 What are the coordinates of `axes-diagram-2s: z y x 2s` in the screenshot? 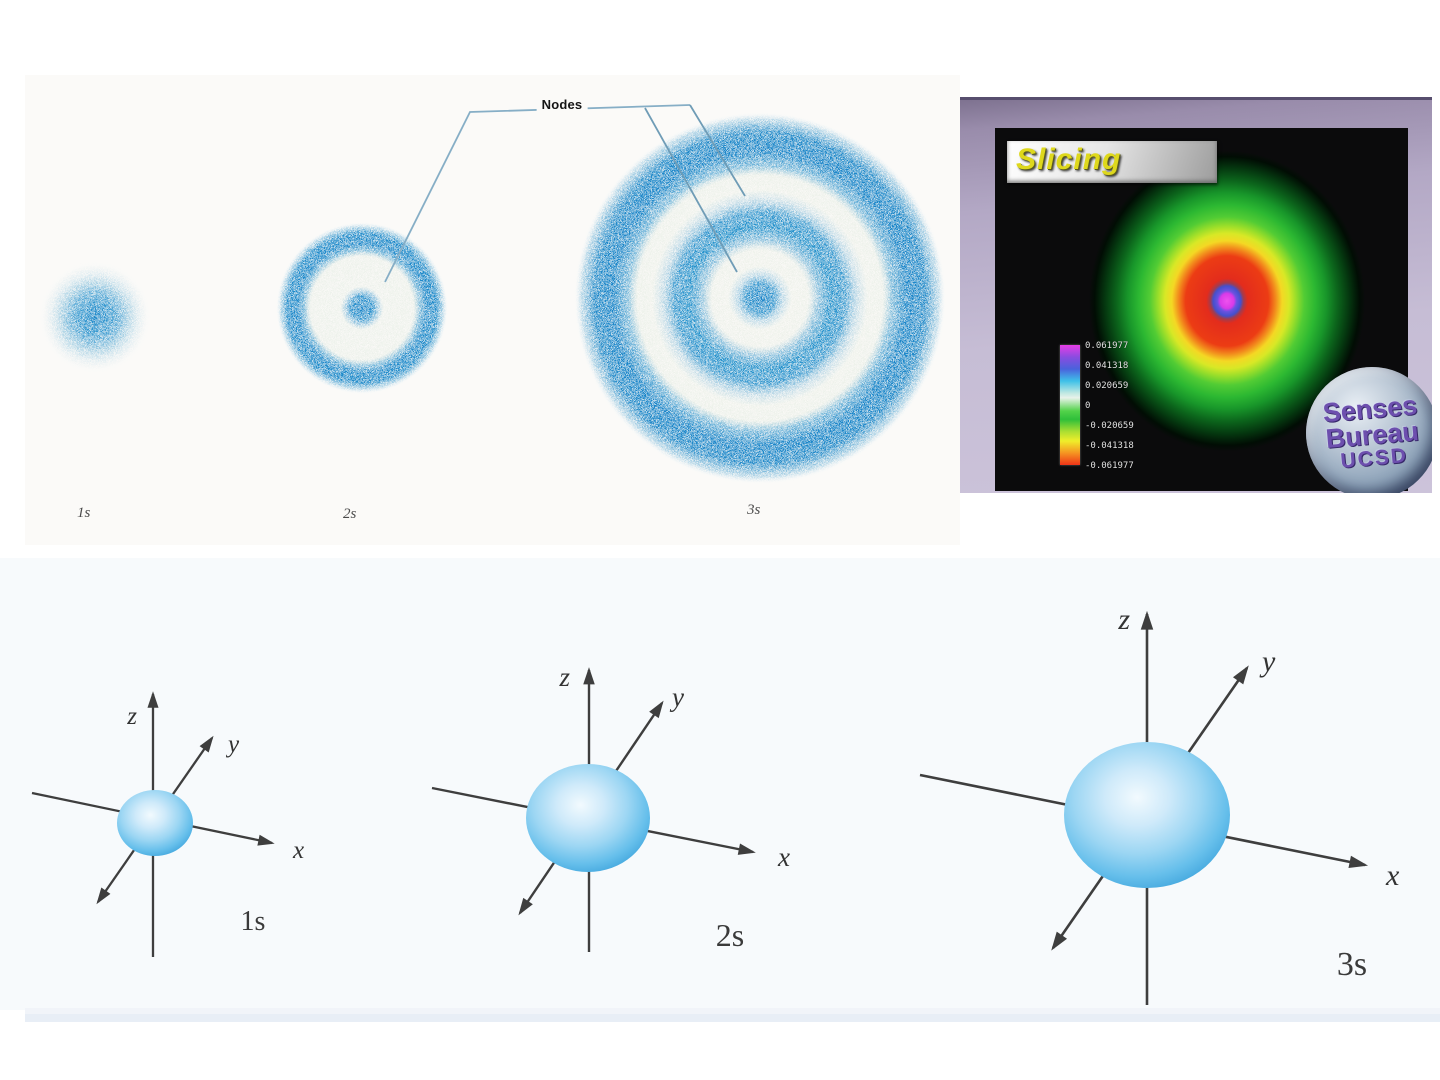 It's located at (610, 807).